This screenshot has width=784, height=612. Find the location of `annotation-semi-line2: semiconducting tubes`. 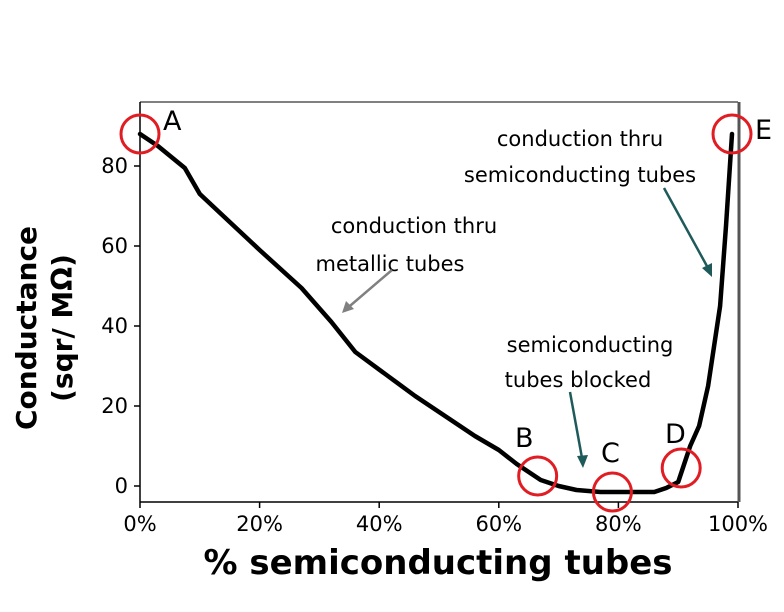

annotation-semi-line2: semiconducting tubes is located at coordinates (580, 175).